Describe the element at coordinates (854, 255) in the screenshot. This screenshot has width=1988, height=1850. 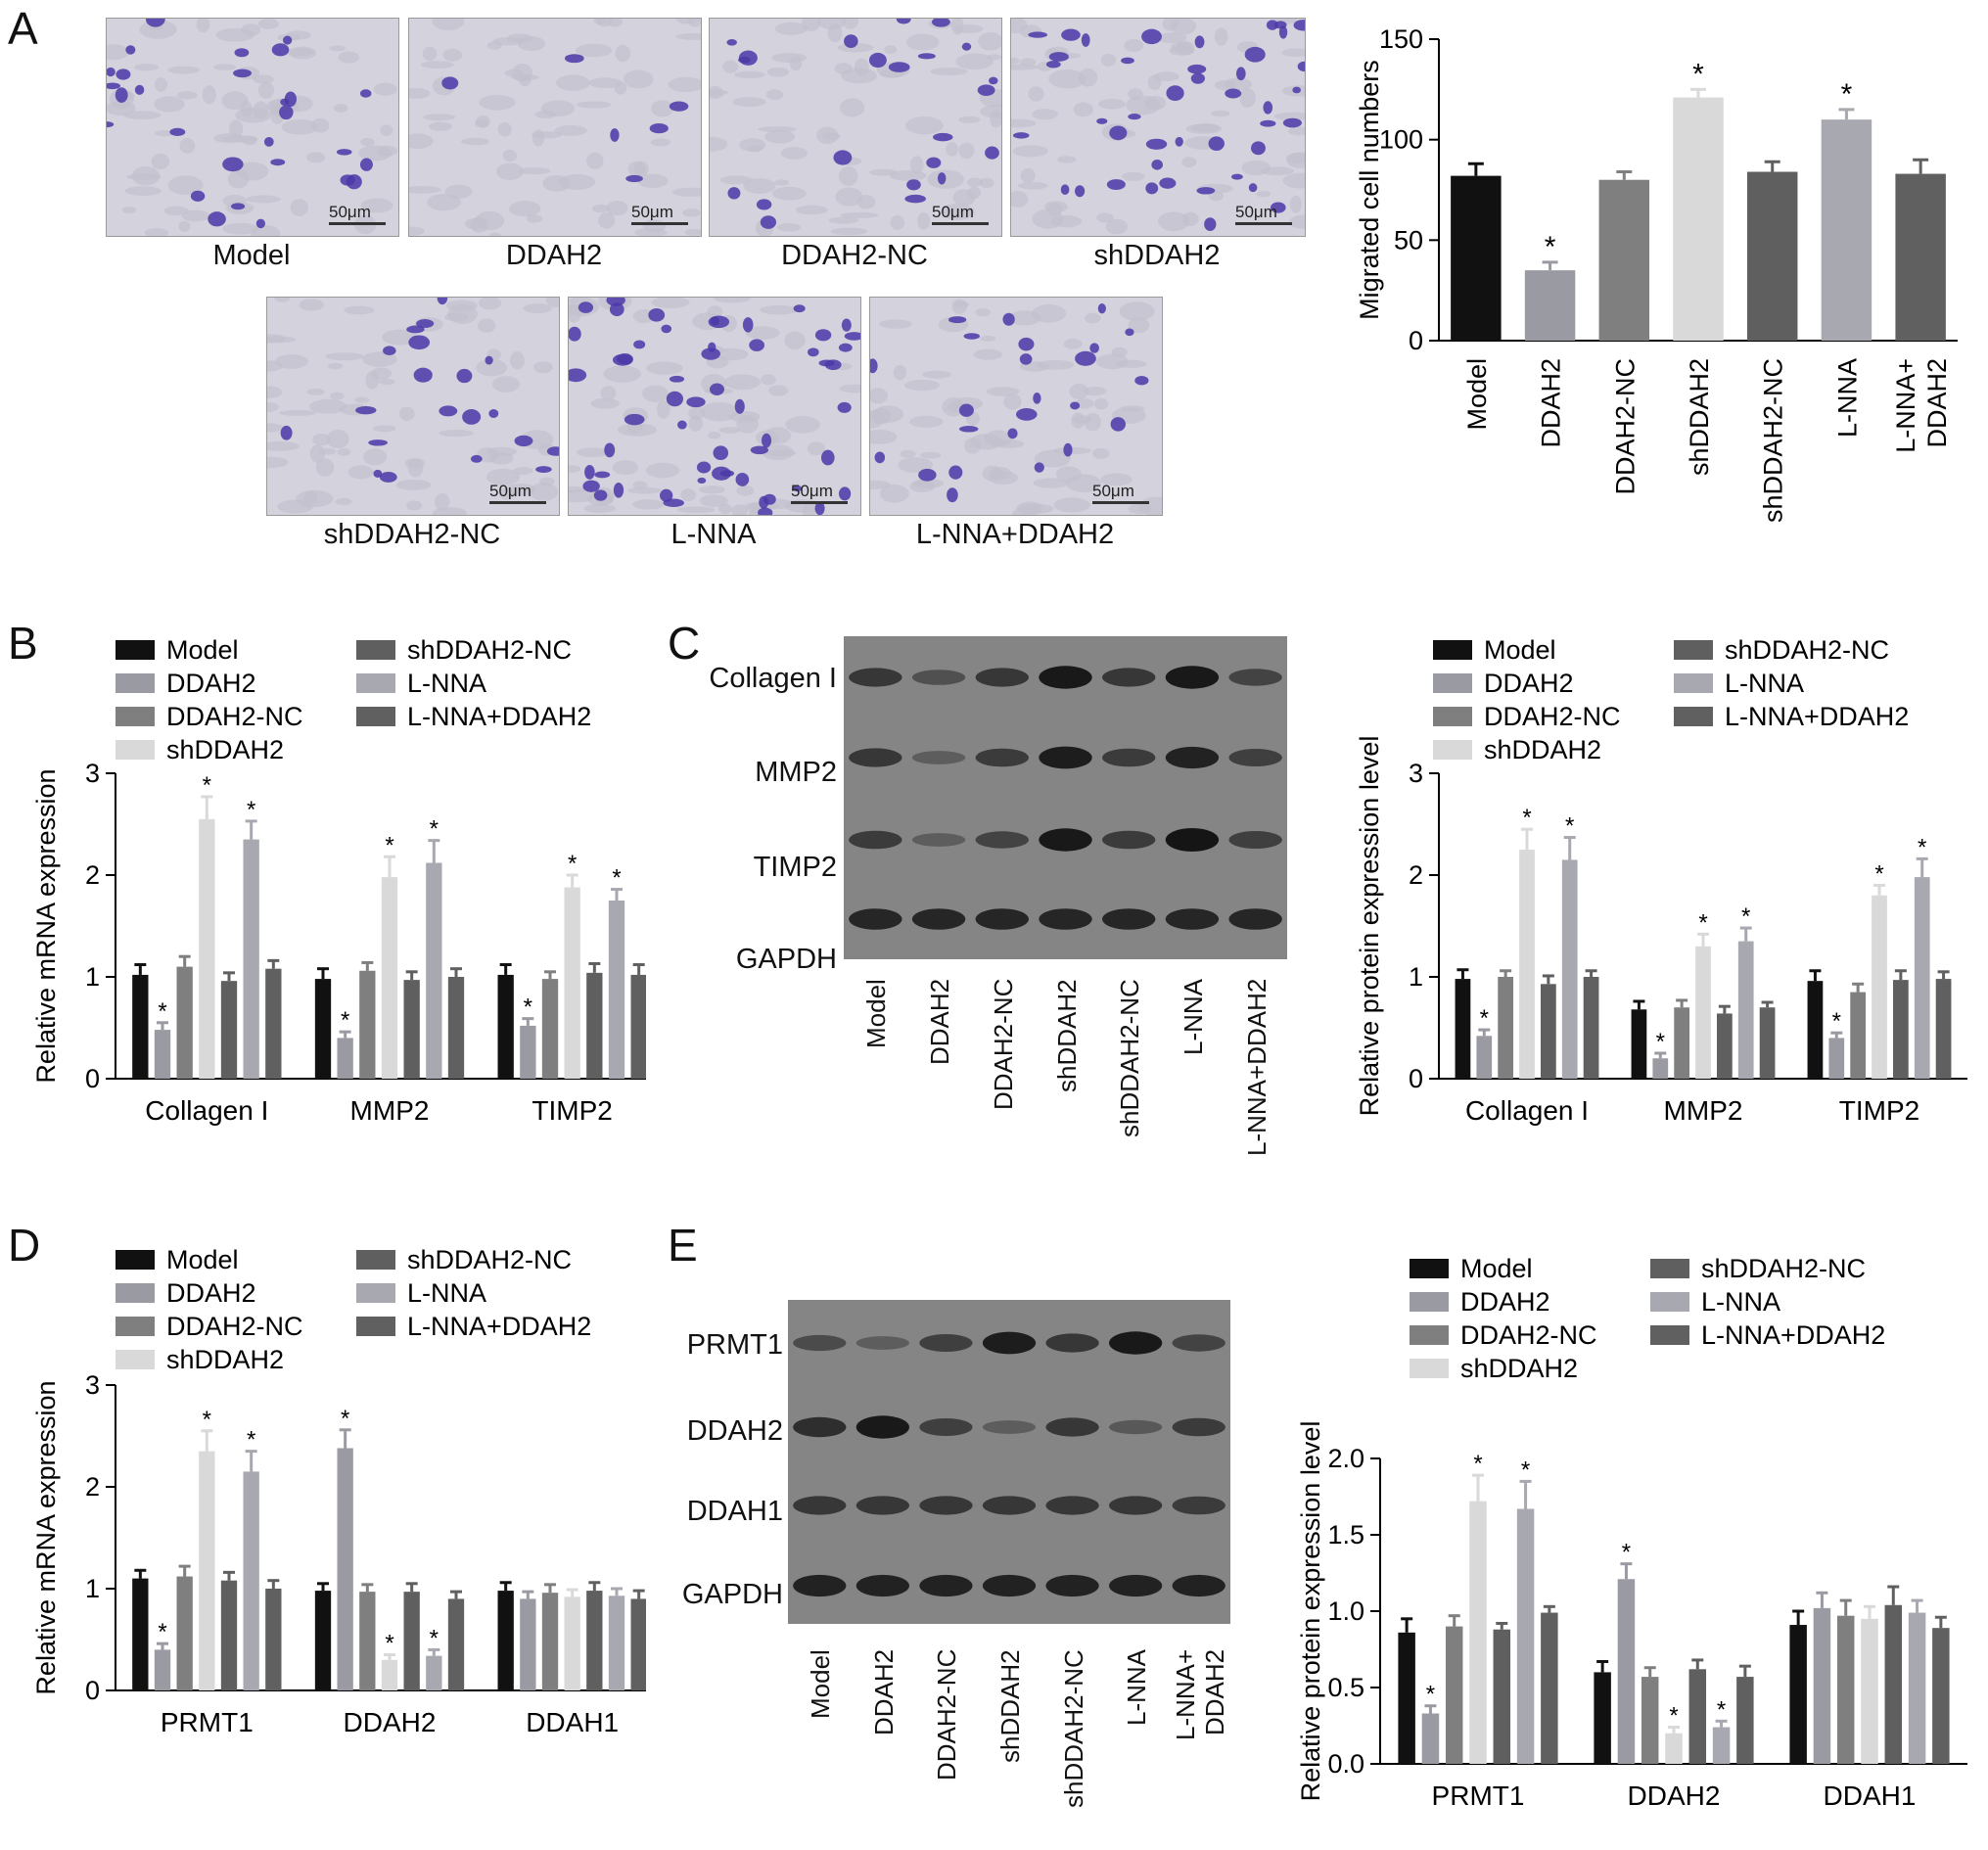
I see `micrograph-caption-2: DDAH2-NC` at that location.